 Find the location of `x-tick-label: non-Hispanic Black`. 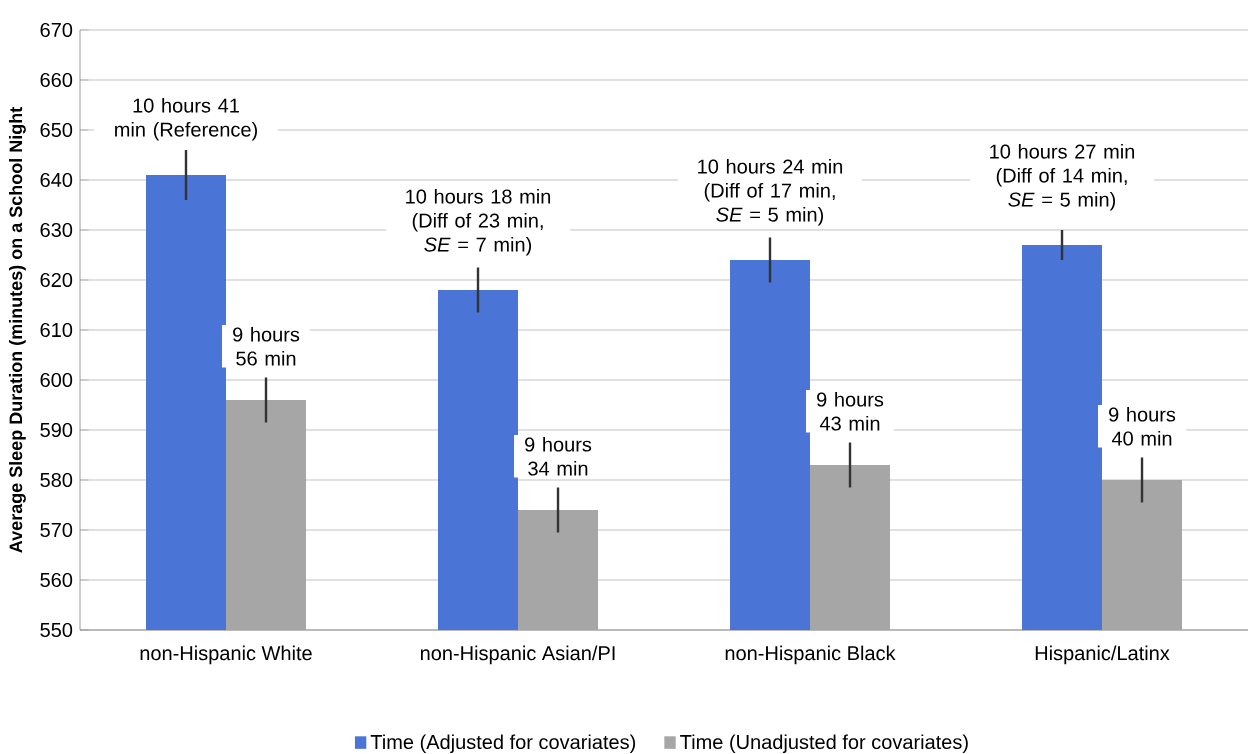

x-tick-label: non-Hispanic Black is located at coordinates (810, 655).